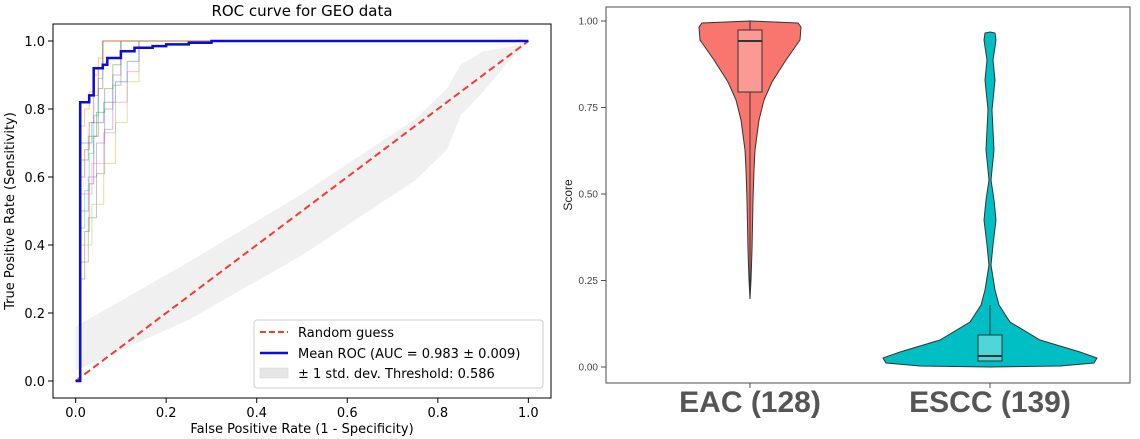 The image size is (1140, 439). What do you see at coordinates (750, 402) in the screenshot?
I see `violin-category-label: EAC (128)` at bounding box center [750, 402].